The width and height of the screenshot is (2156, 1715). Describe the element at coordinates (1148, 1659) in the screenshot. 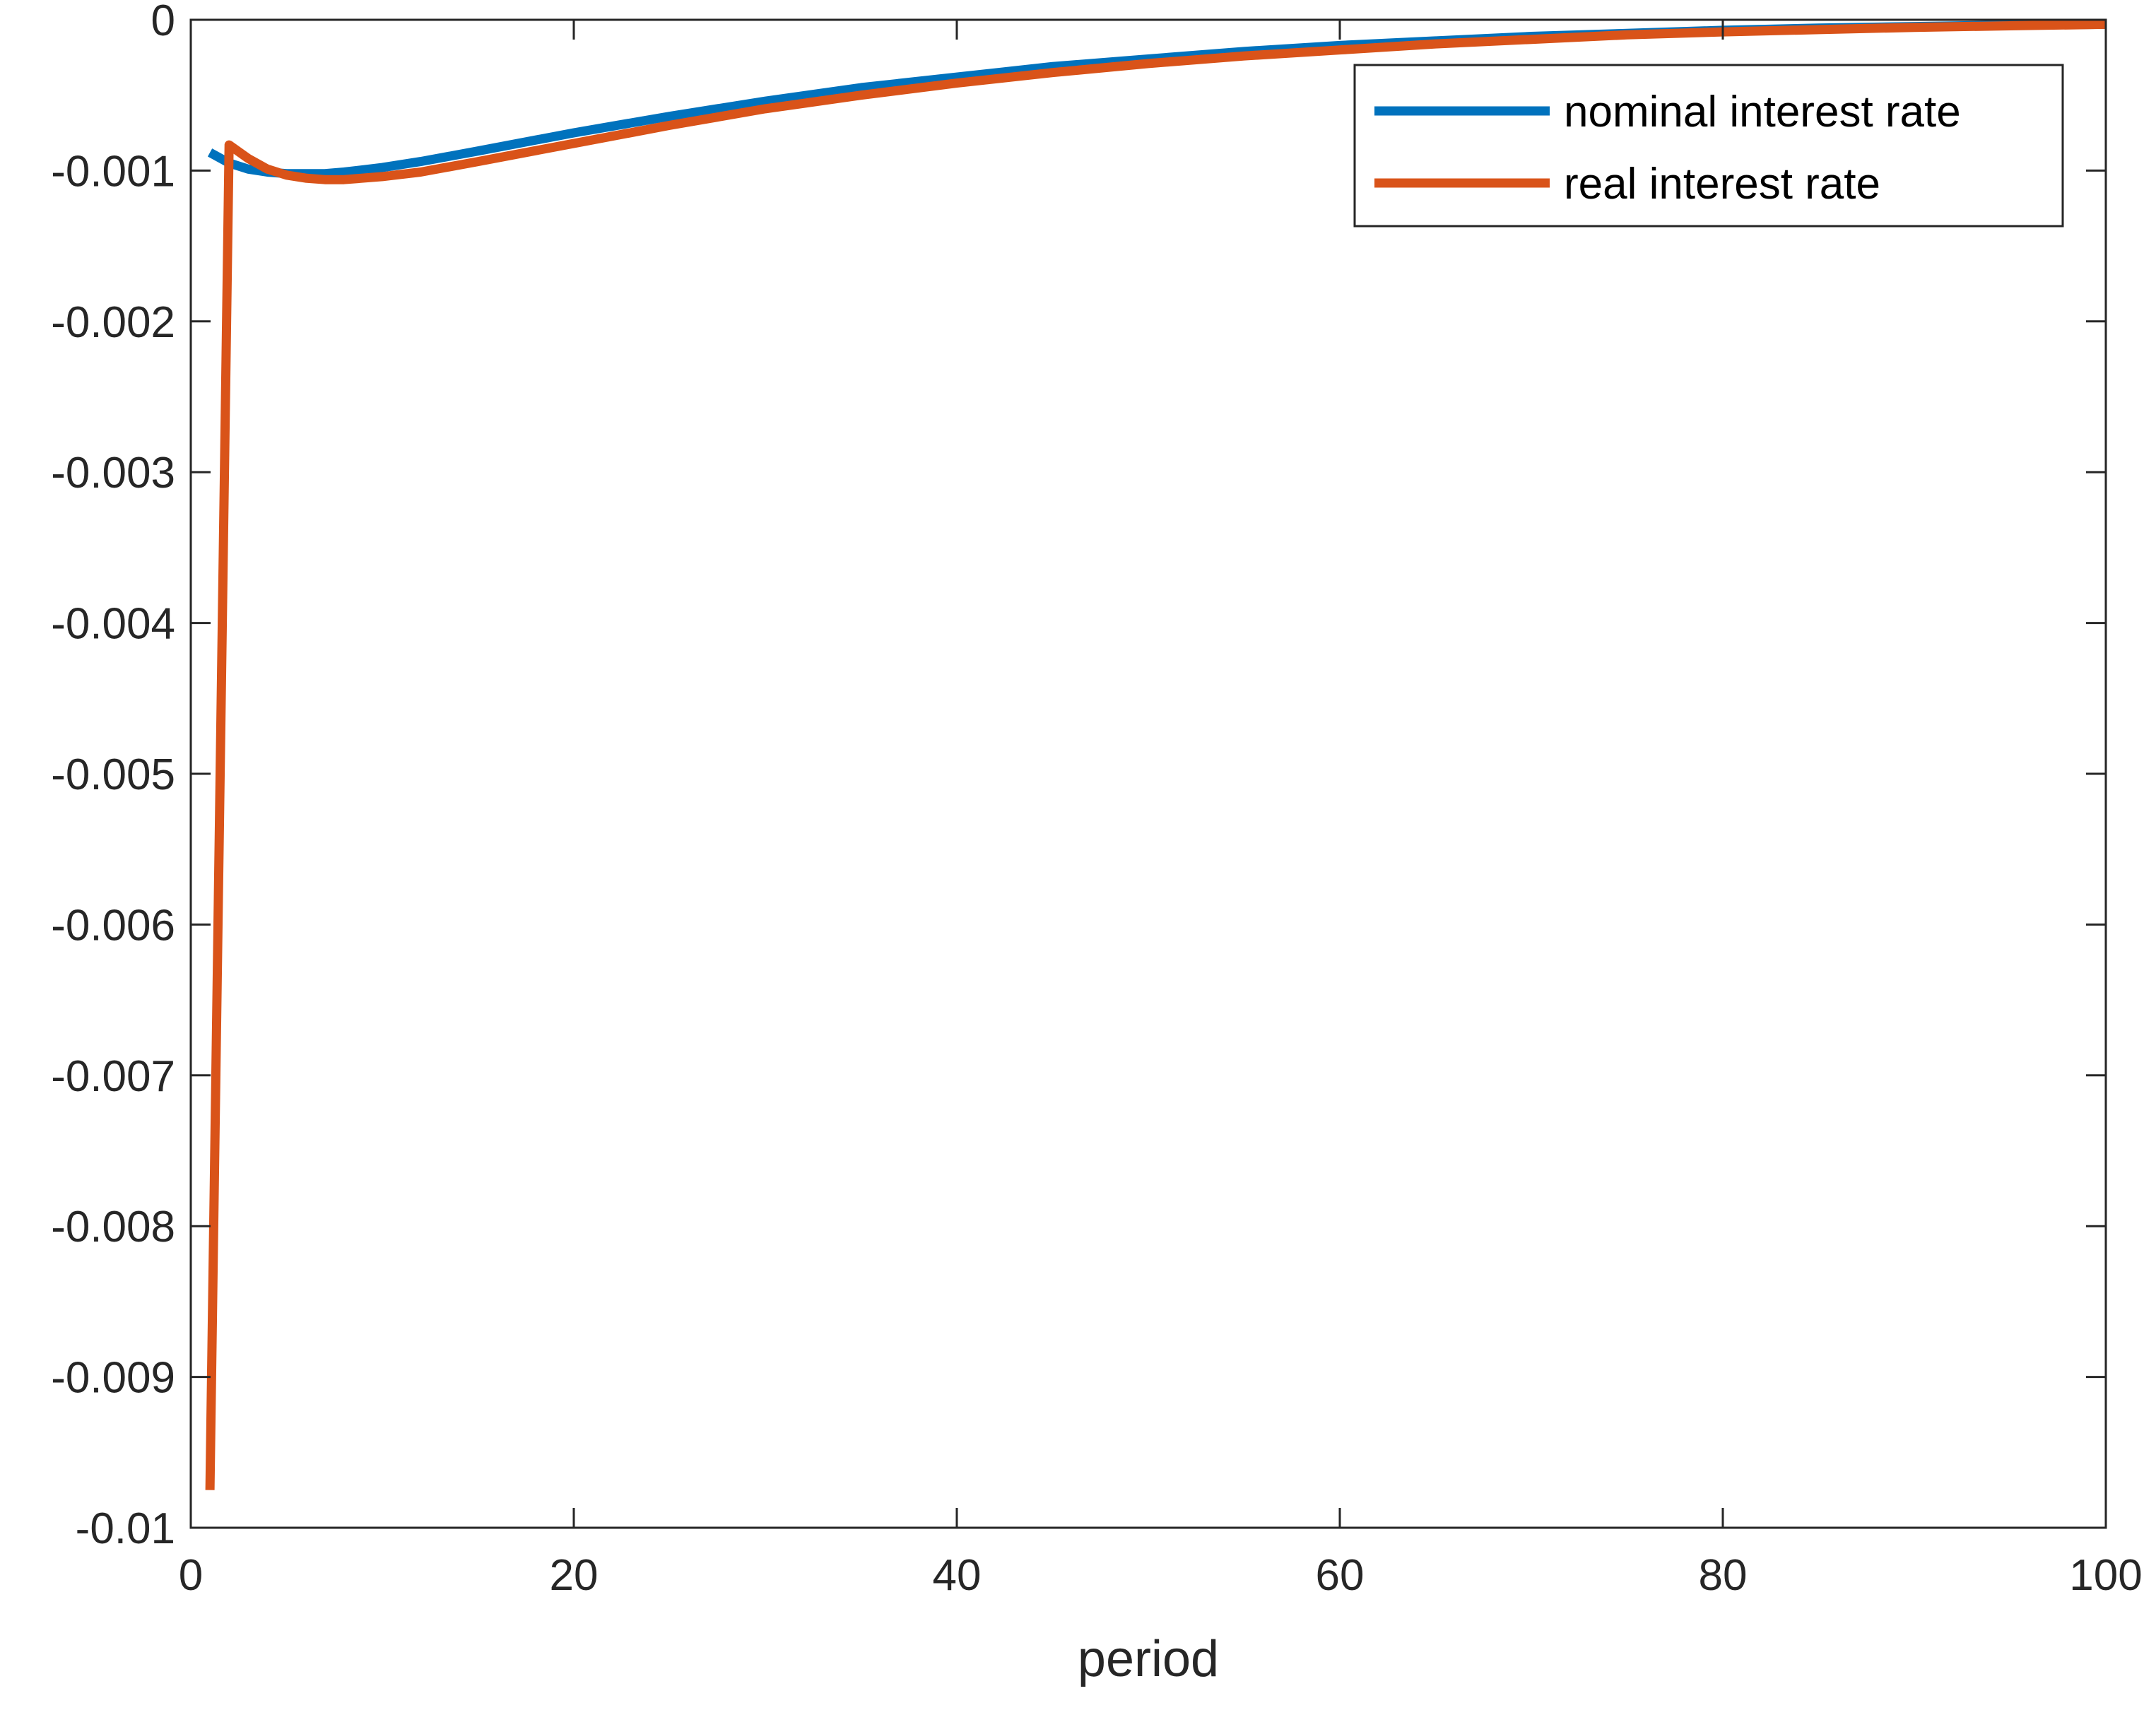

I see `x-axis-title: period` at that location.